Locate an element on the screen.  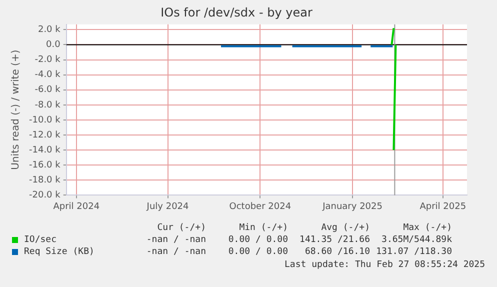
text: Min (-/+) is located at coordinates (263, 228).